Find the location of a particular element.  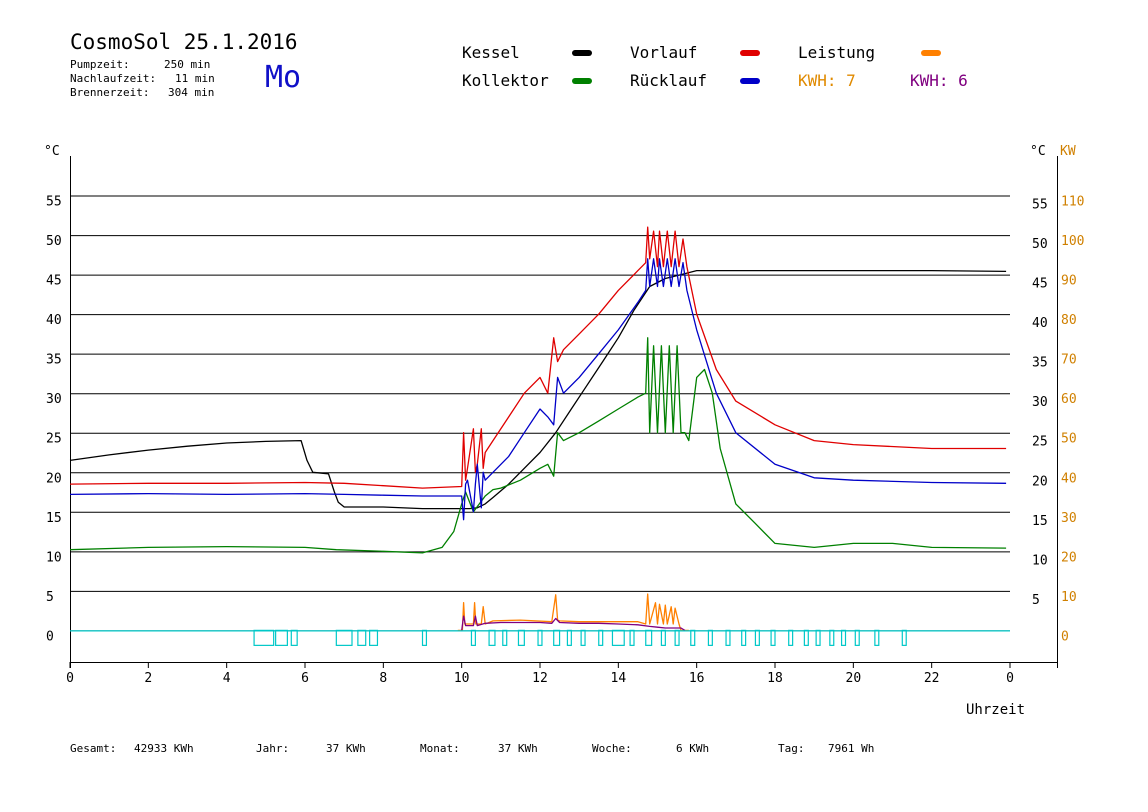

pump-markers is located at coordinates (540, 637).